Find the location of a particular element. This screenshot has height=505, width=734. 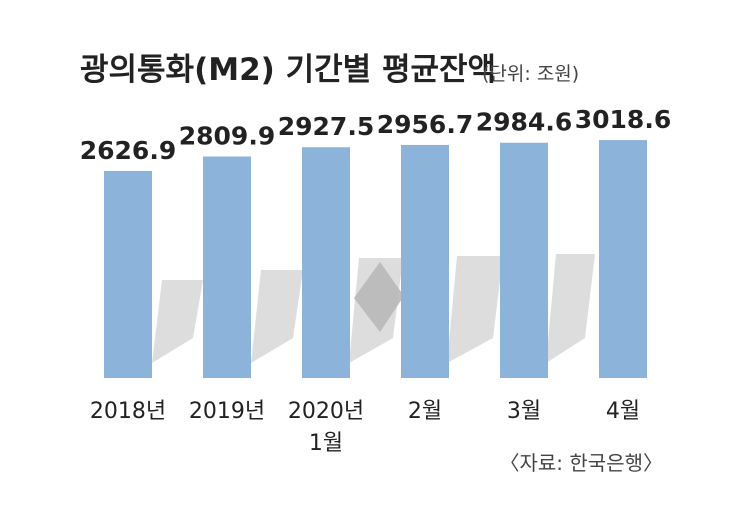

category-label: 4월 is located at coordinates (623, 411).